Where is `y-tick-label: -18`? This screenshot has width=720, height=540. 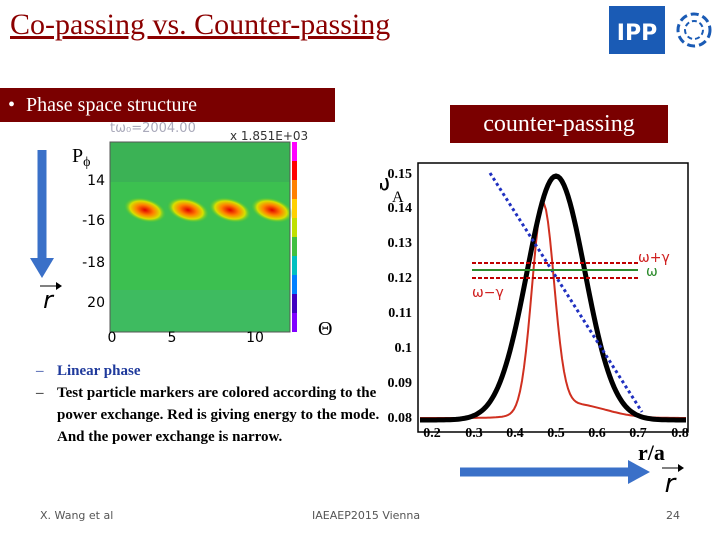 y-tick-label: -18 is located at coordinates (93, 263).